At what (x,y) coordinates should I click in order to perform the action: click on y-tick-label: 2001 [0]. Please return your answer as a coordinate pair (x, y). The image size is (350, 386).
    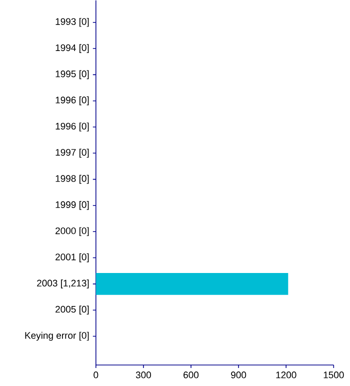
    Looking at the image, I should click on (72, 257).